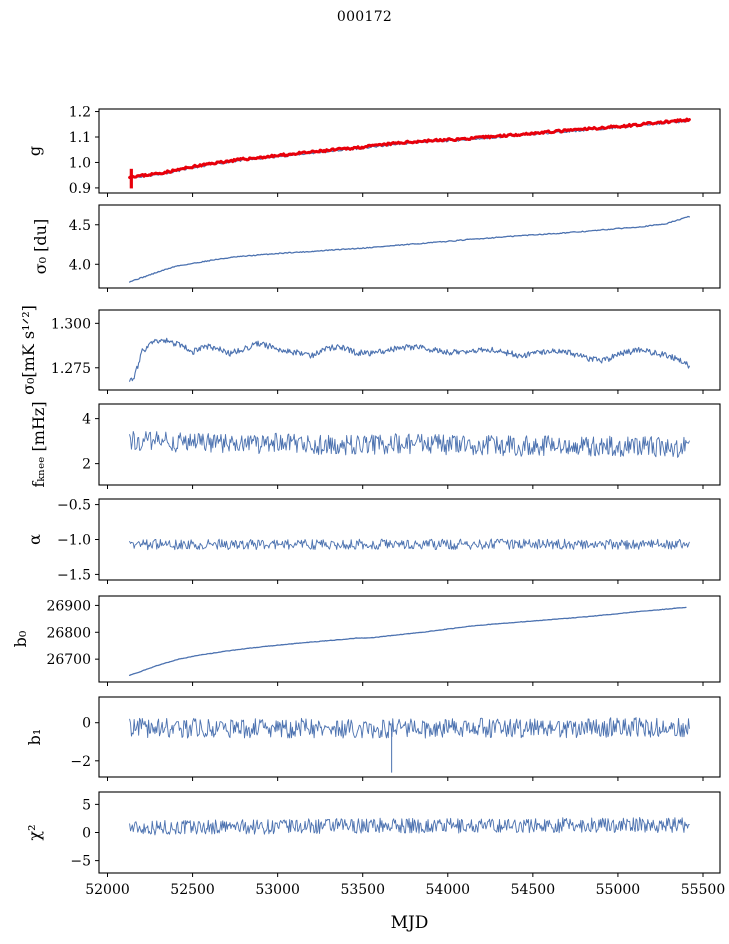 The image size is (729, 944). What do you see at coordinates (34, 539) in the screenshot?
I see `ylabel-alpha: α` at bounding box center [34, 539].